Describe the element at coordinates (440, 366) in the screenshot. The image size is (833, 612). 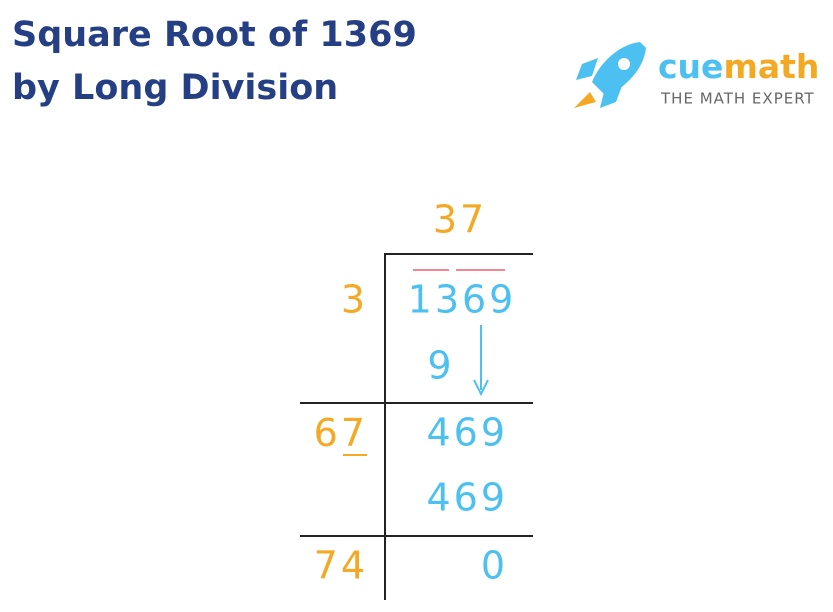
I see `step: 9` at that location.